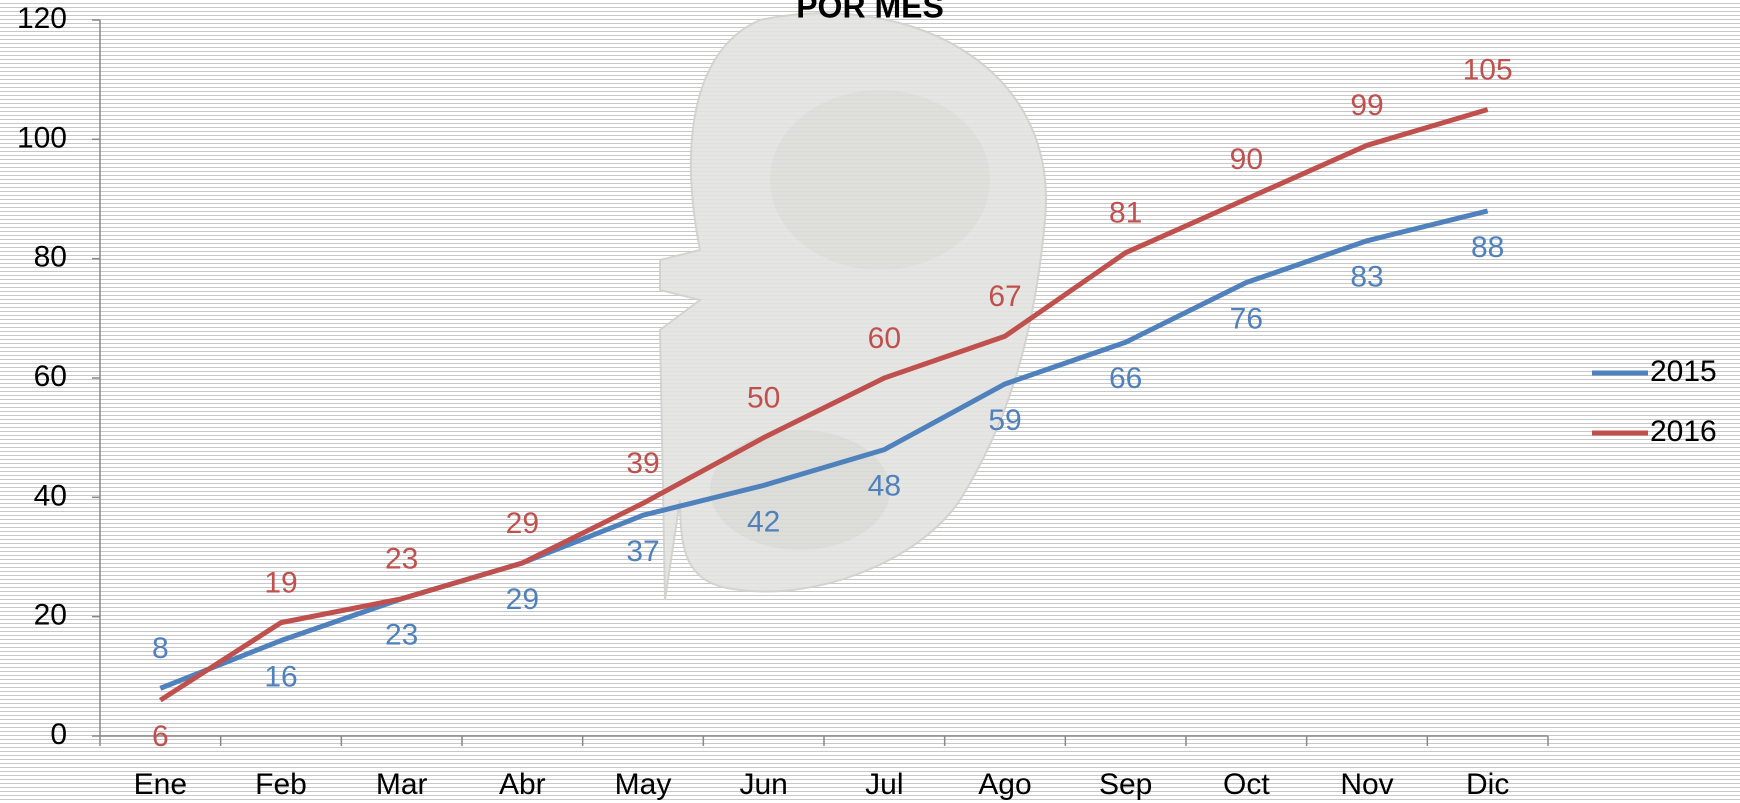 The width and height of the screenshot is (1740, 803). What do you see at coordinates (1366, 277) in the screenshot?
I see `data-label: 83` at bounding box center [1366, 277].